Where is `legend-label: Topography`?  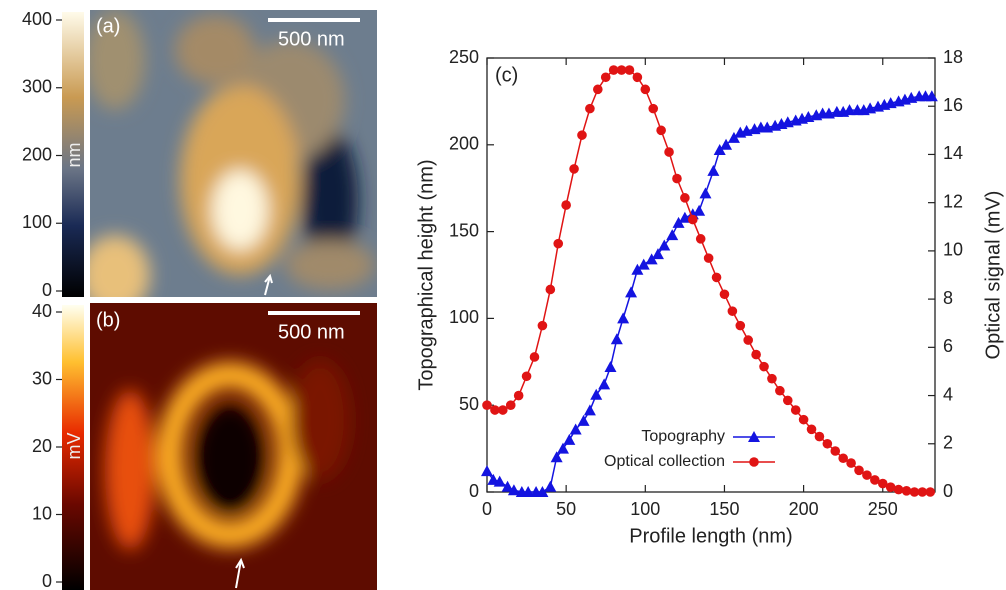
legend-label: Topography is located at coordinates (683, 436).